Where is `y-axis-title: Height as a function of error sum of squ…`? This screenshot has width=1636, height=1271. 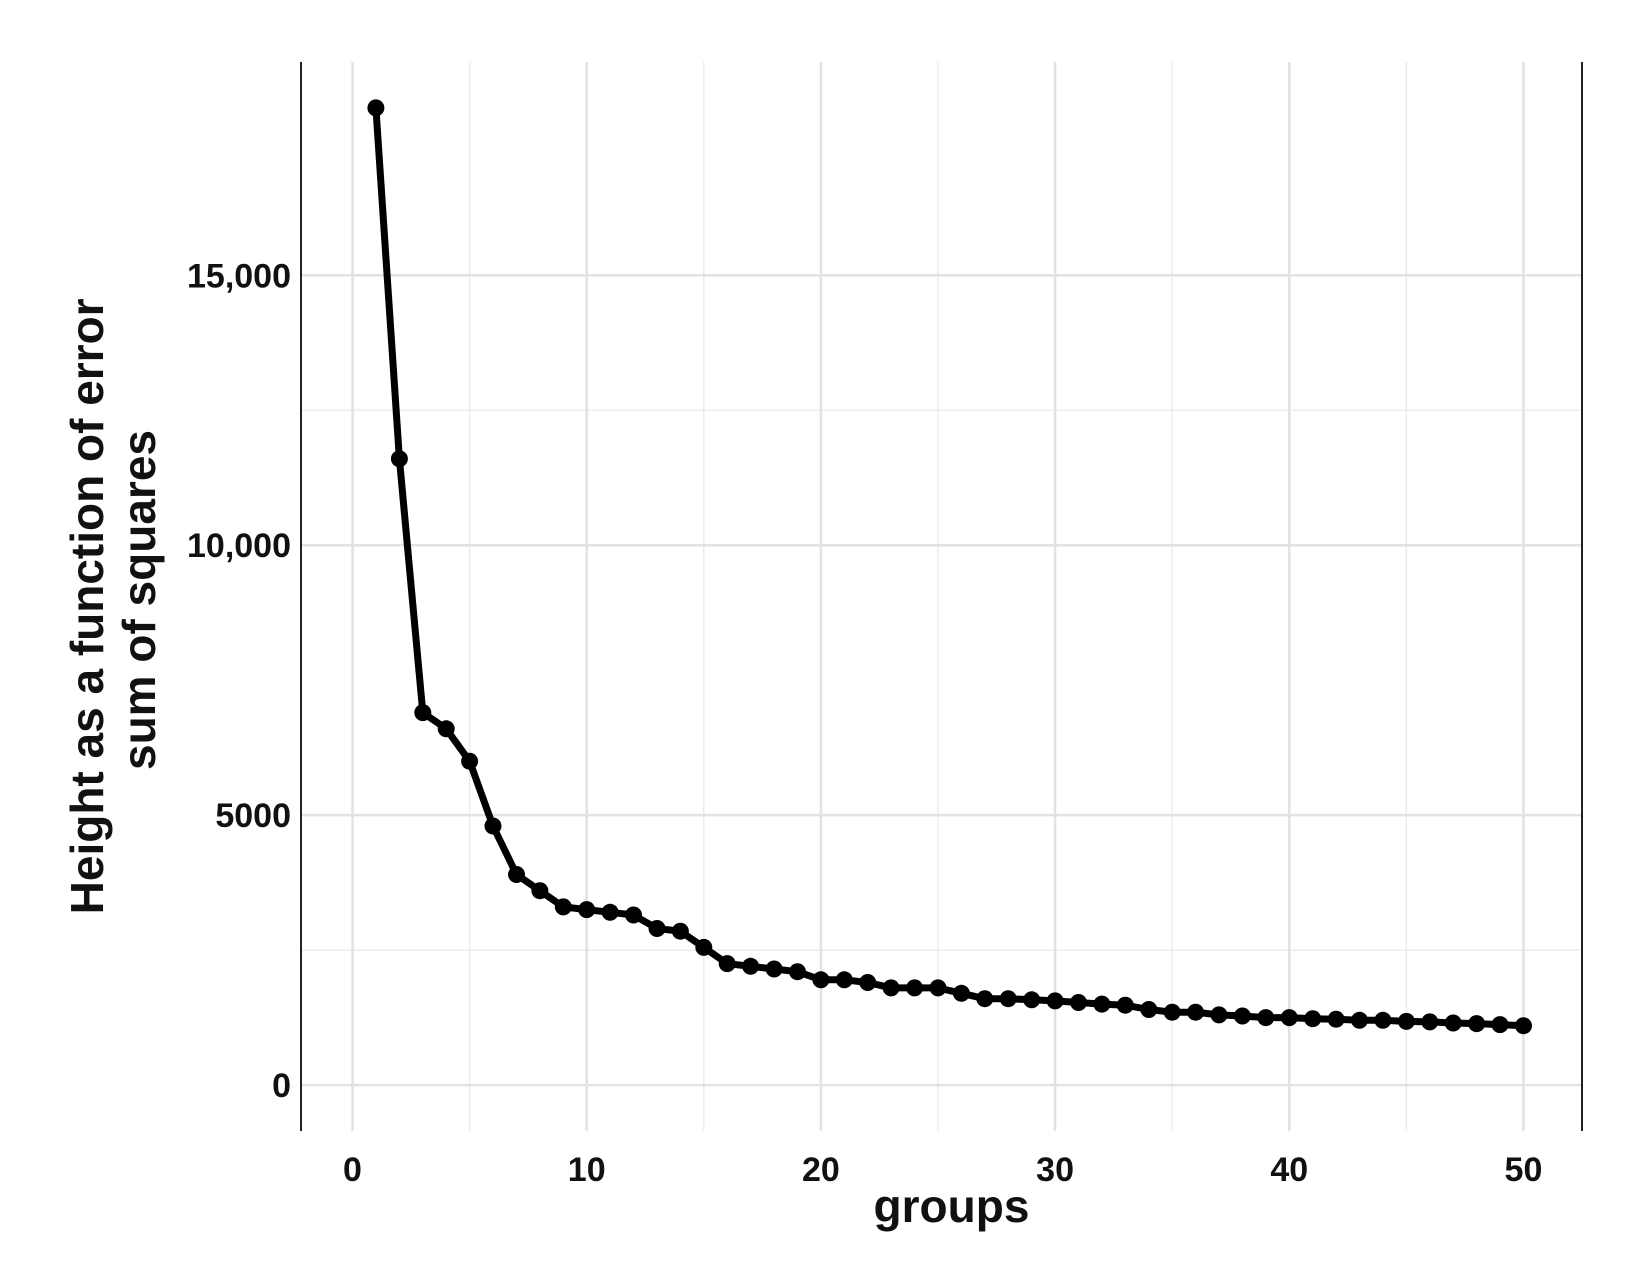 y-axis-title: Height as a function of error sum of squ… is located at coordinates (113, 600).